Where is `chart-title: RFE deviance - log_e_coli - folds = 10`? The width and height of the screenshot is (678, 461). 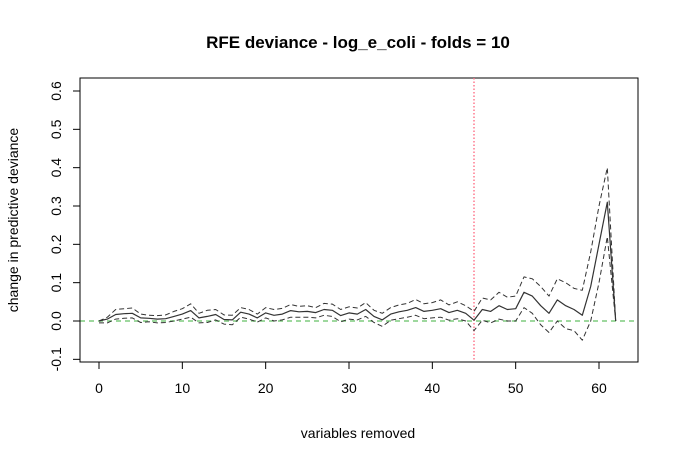 chart-title: RFE deviance - log_e_coli - folds = 10 is located at coordinates (358, 42).